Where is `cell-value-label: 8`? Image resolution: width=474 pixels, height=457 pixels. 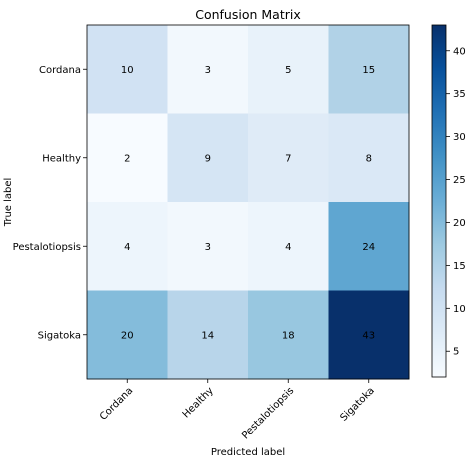
cell-value-label: 8 is located at coordinates (369, 158).